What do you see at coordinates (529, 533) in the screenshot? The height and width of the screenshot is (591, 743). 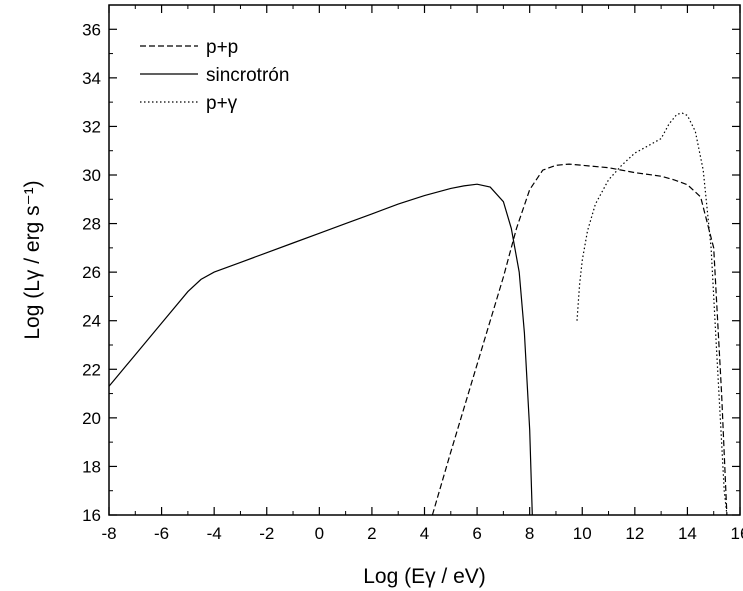 I see `x-tick-label: 8` at bounding box center [529, 533].